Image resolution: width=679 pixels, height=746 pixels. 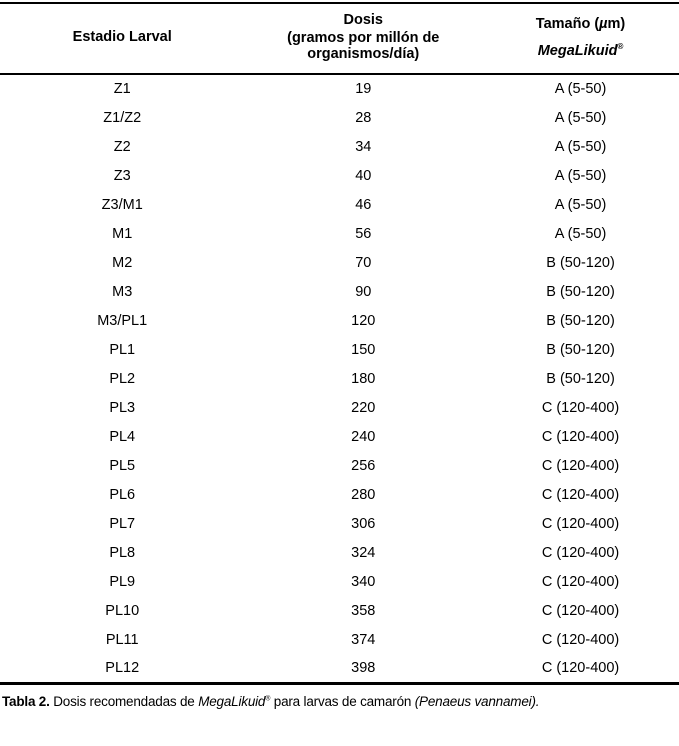 What do you see at coordinates (339, 610) in the screenshot?
I see `table-row: PL10 358 C (120-400)` at bounding box center [339, 610].